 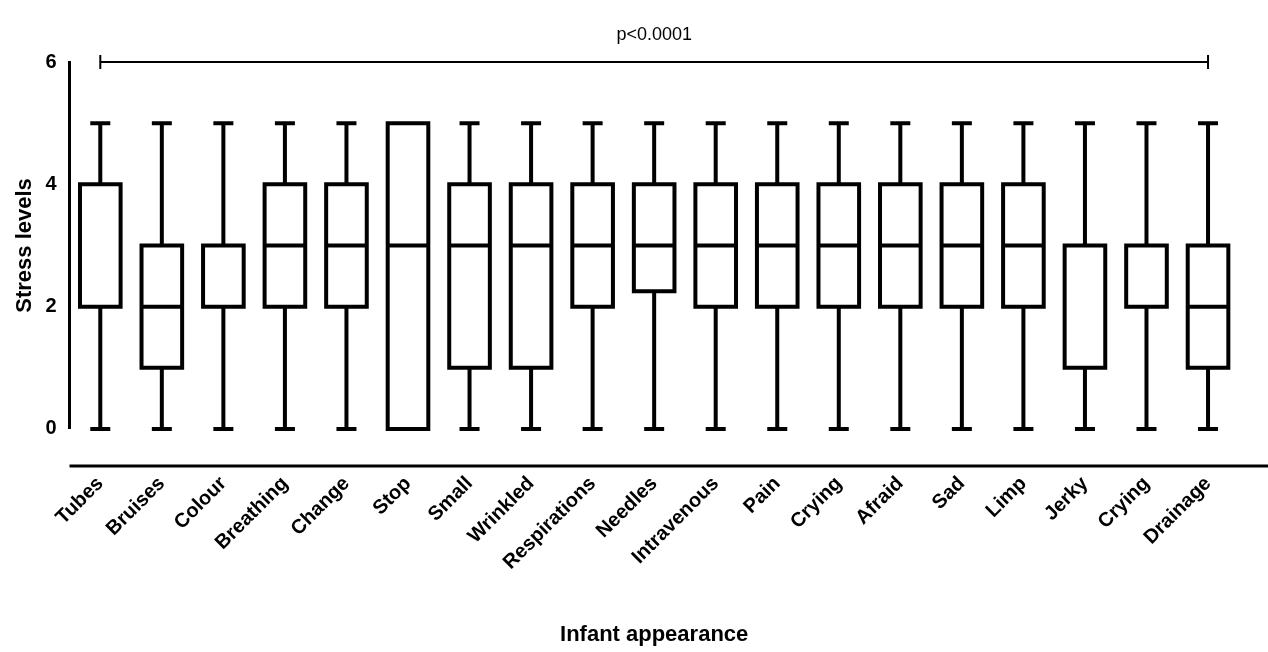 I want to click on y-tick-label: 2, so click(x=51, y=305).